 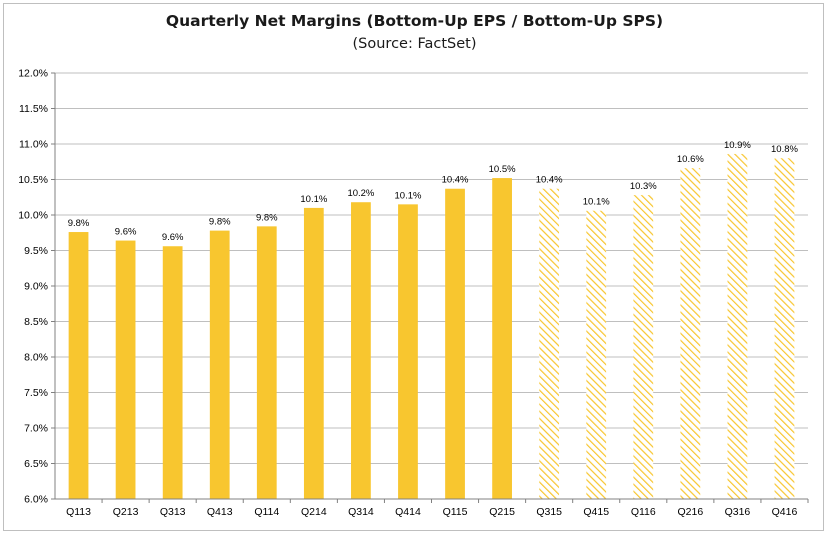 What do you see at coordinates (33, 74) in the screenshot?
I see `y-tick-label: 12.0%` at bounding box center [33, 74].